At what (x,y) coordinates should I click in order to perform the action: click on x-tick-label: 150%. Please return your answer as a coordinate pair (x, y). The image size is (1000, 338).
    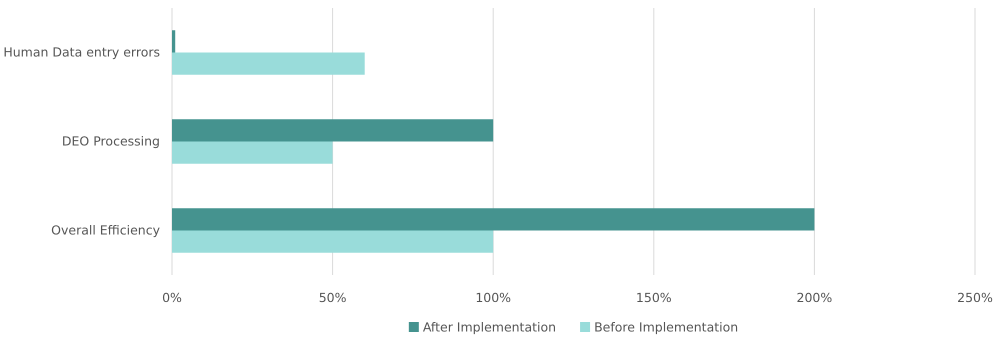
    Looking at the image, I should click on (654, 297).